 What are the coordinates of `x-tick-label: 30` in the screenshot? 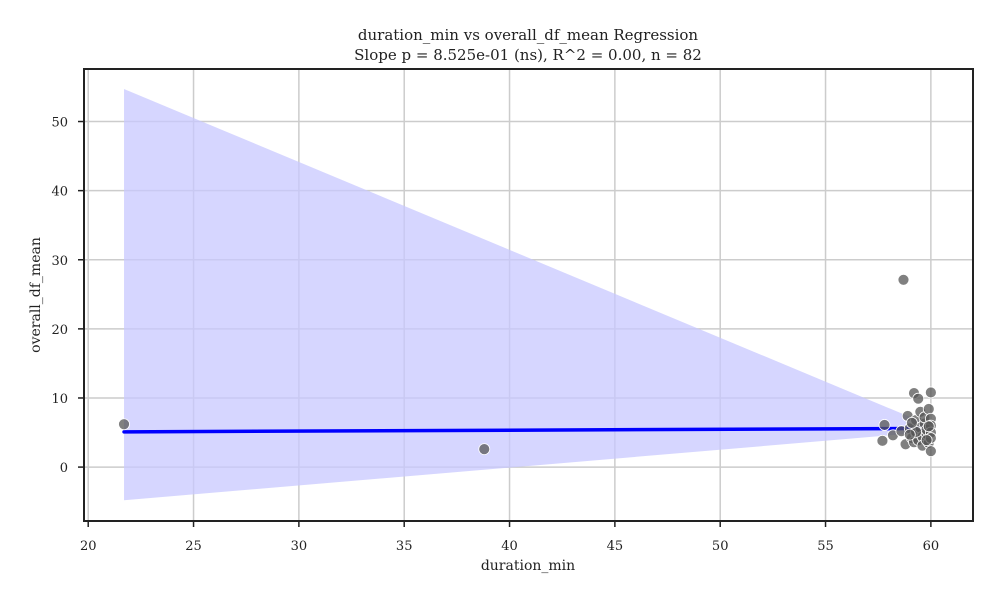 It's located at (299, 546).